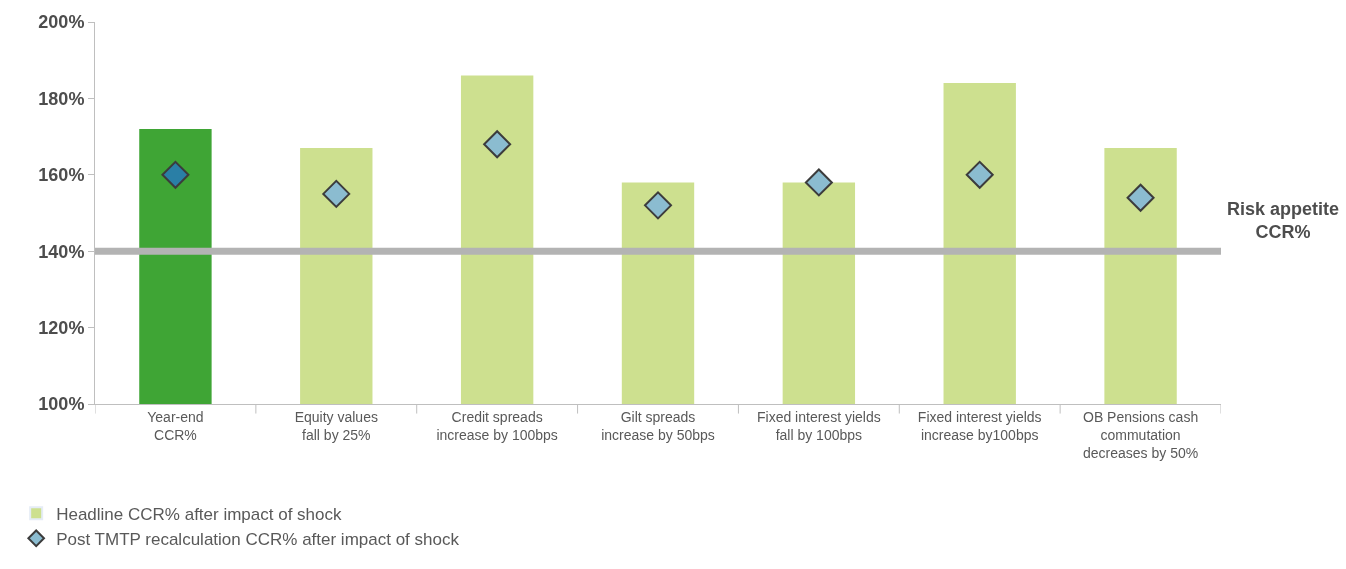 This screenshot has height=569, width=1346. I want to click on y-tick-label: 140%, so click(61, 251).